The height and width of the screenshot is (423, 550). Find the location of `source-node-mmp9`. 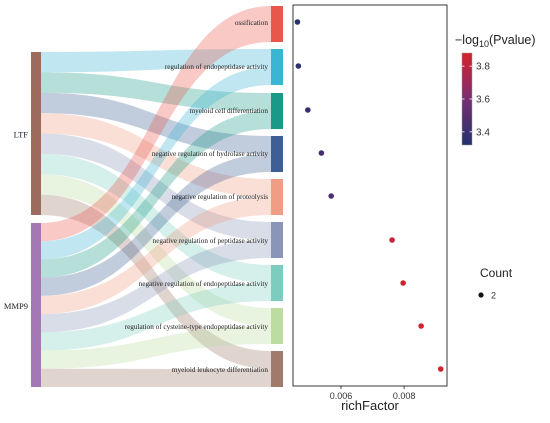

source-node-mmp9 is located at coordinates (36, 305).